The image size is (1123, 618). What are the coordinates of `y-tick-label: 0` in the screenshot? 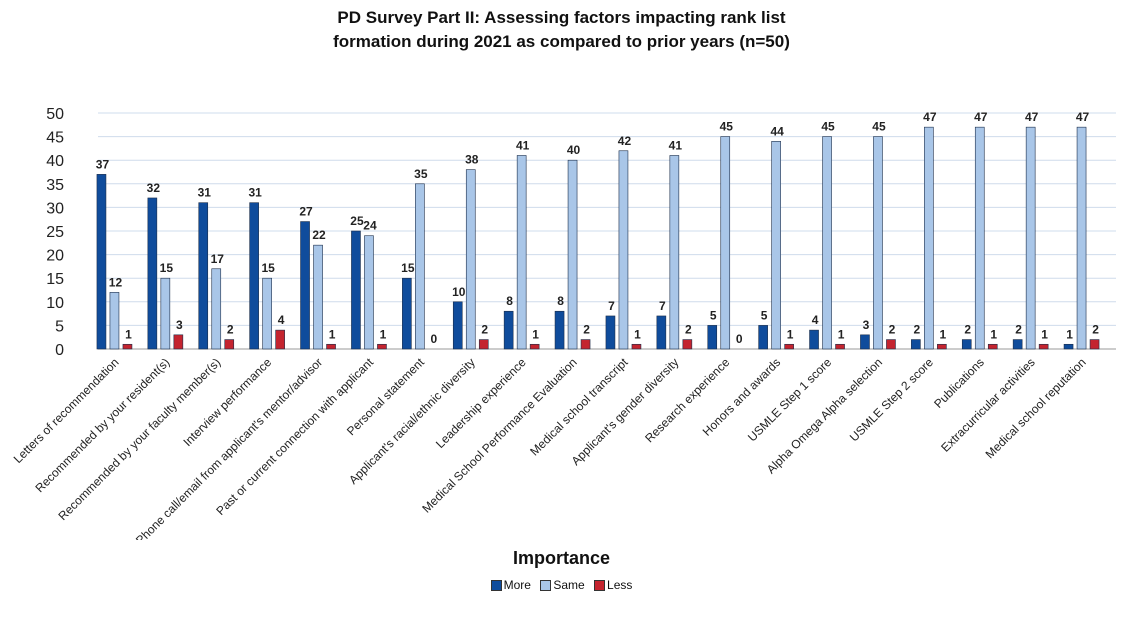 It's located at (59, 350).